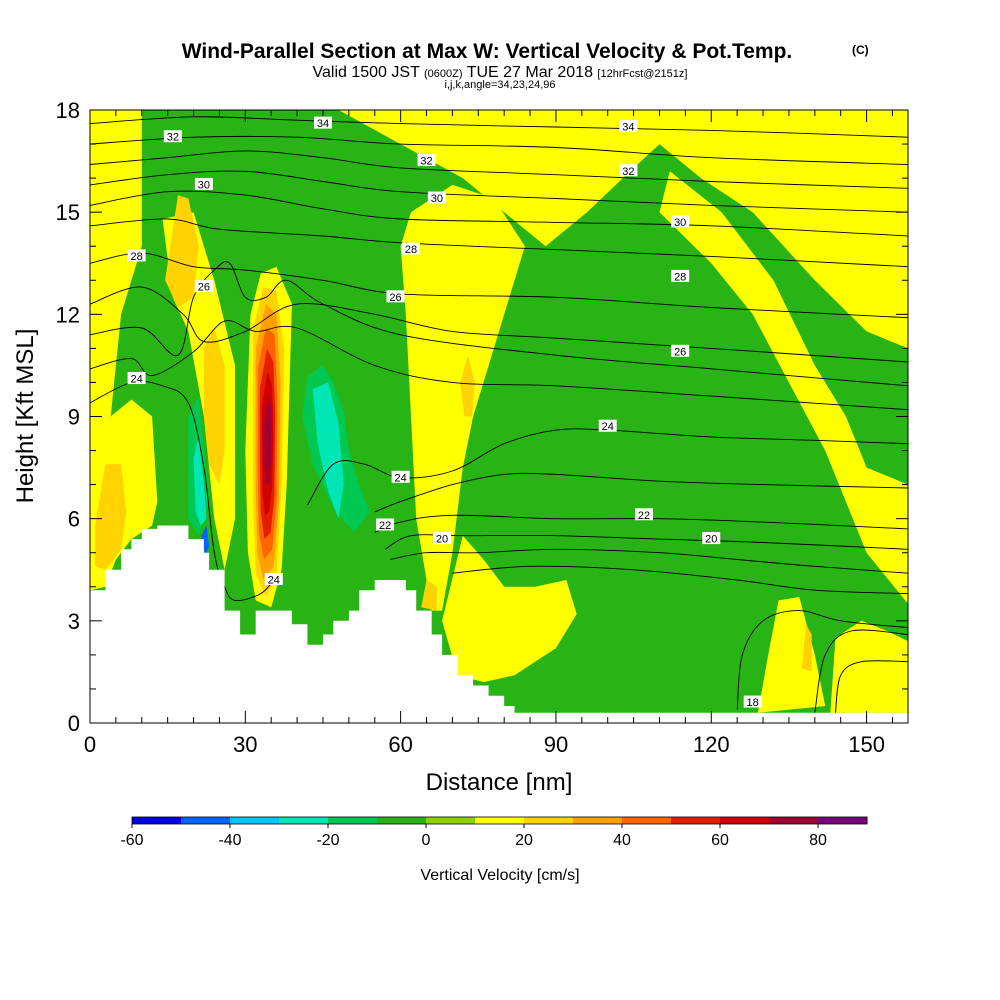  I want to click on colorbar-tick-label: 40, so click(622, 840).